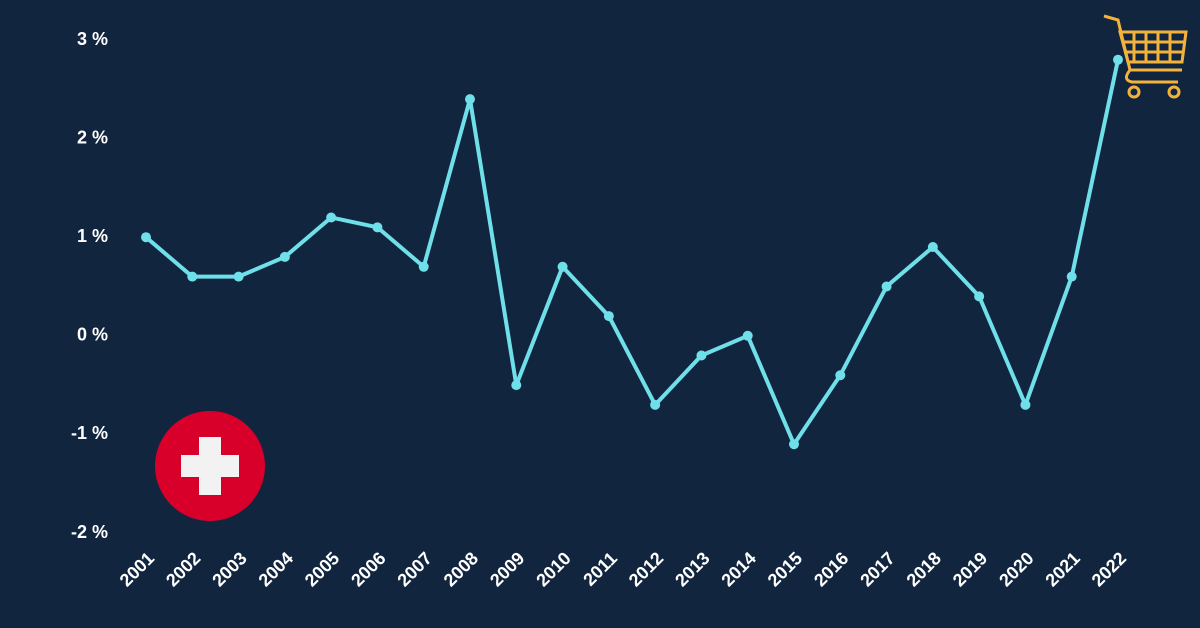 The width and height of the screenshot is (1200, 628). What do you see at coordinates (89, 433) in the screenshot?
I see `y-tick-label: -1 %` at bounding box center [89, 433].